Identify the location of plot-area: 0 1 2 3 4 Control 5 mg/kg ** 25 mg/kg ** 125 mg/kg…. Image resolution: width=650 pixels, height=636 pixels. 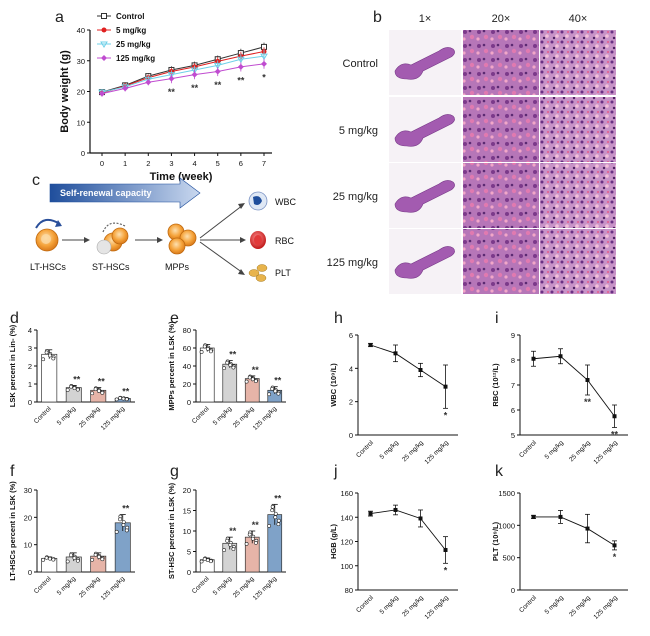
(71, 378).